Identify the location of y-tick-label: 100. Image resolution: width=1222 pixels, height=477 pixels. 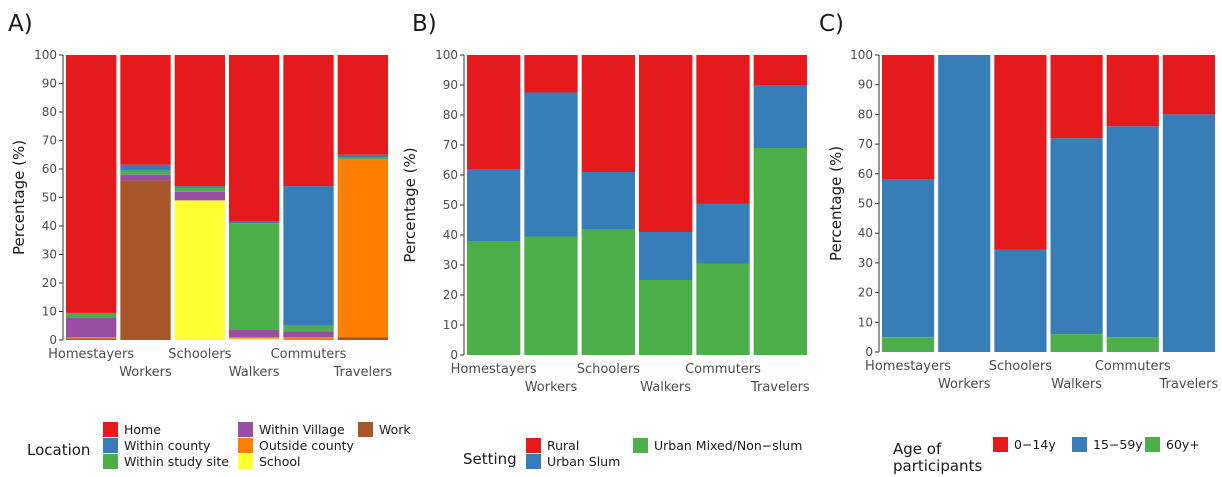
(446, 55).